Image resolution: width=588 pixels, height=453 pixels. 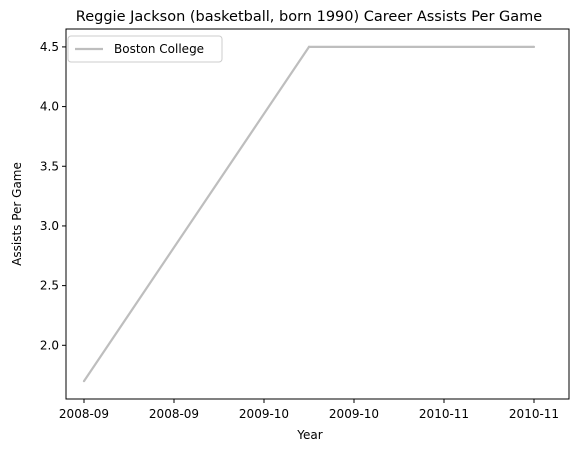 What do you see at coordinates (159, 49) in the screenshot?
I see `legend-label-boston-college: Boston College` at bounding box center [159, 49].